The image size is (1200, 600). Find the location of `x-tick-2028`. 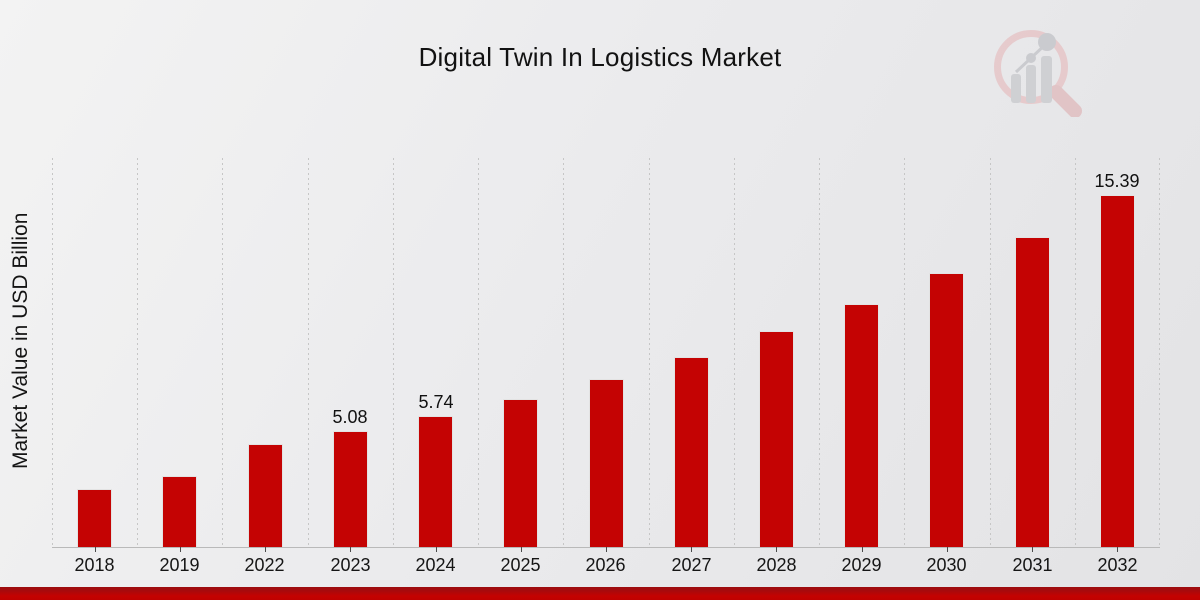

x-tick-2028 is located at coordinates (776, 549).